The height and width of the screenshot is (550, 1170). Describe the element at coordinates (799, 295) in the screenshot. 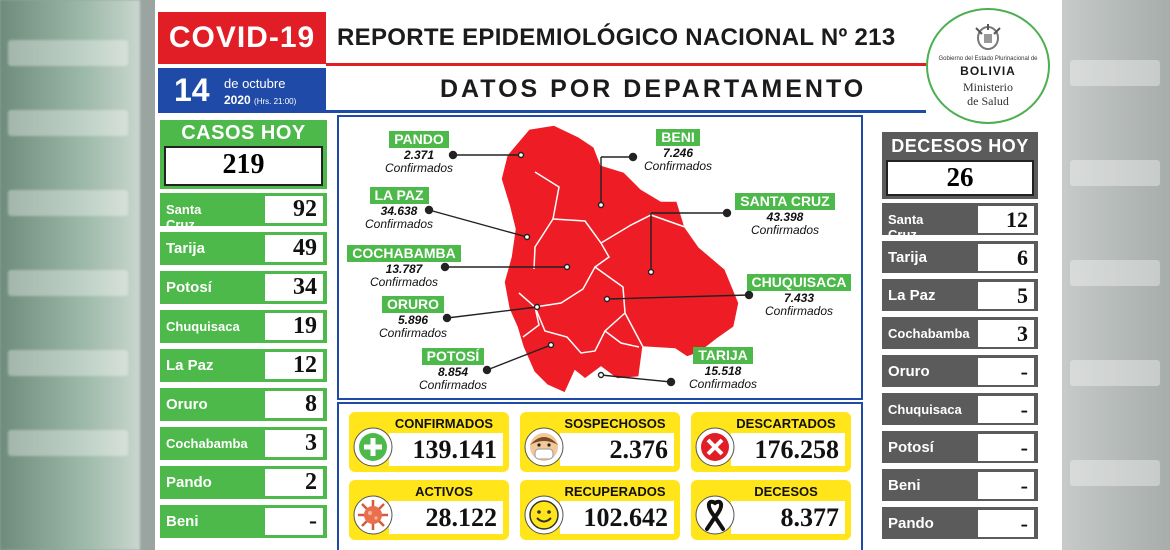

I see `map-label-chuquisaca: CHUQUISACA 7.433 Confirmados` at that location.